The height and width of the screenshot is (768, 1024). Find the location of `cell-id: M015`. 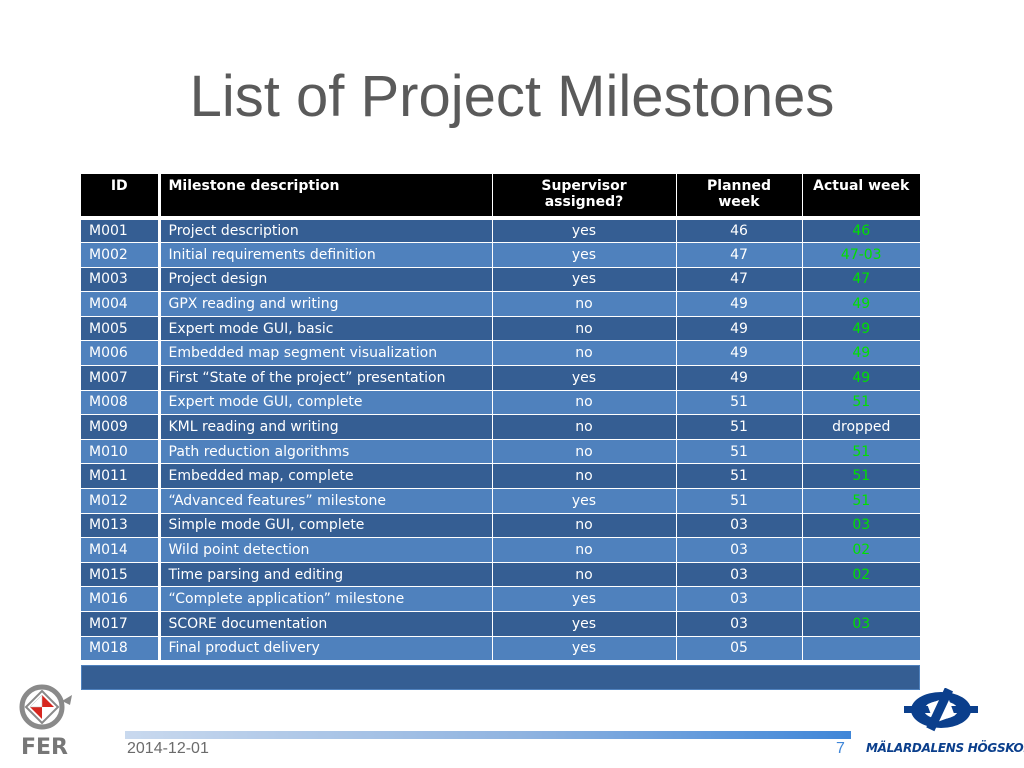

cell-id: M015 is located at coordinates (121, 575).